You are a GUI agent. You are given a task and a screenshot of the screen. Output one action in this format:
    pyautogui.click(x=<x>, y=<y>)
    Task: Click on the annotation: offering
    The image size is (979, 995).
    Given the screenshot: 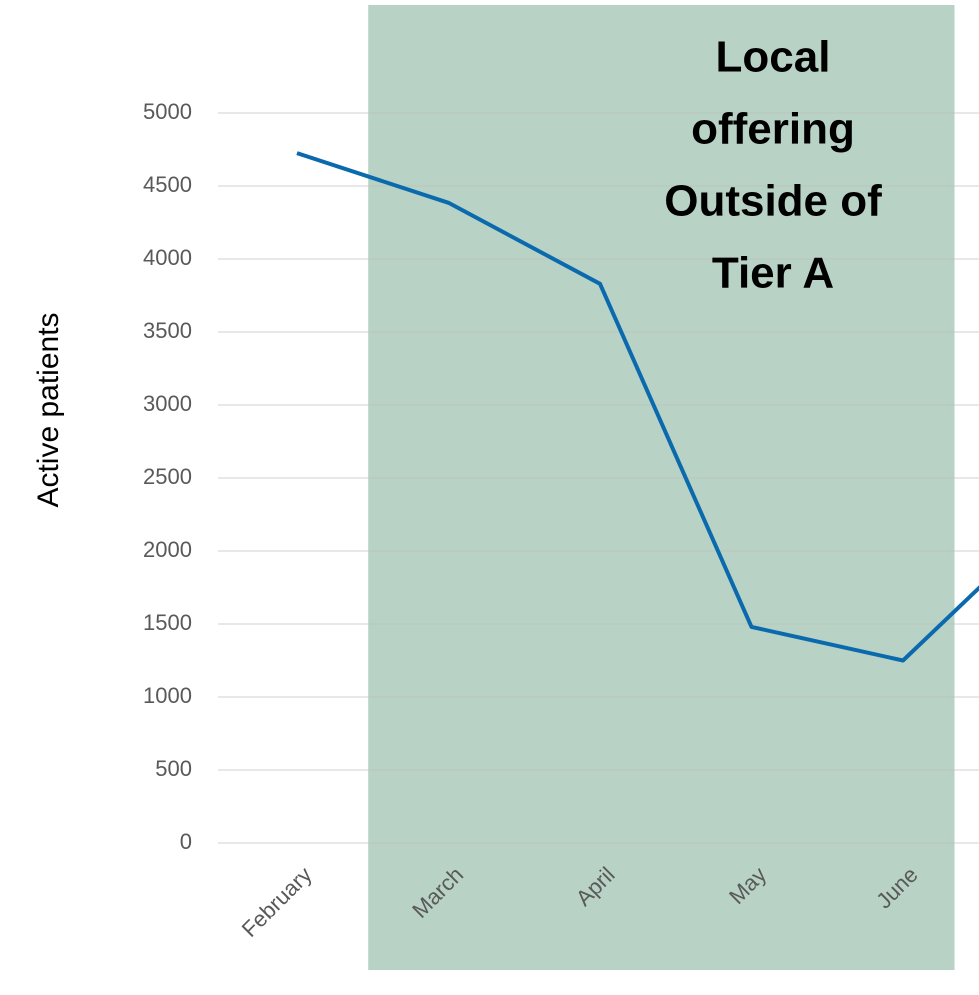 What is the action you would take?
    pyautogui.click(x=773, y=129)
    